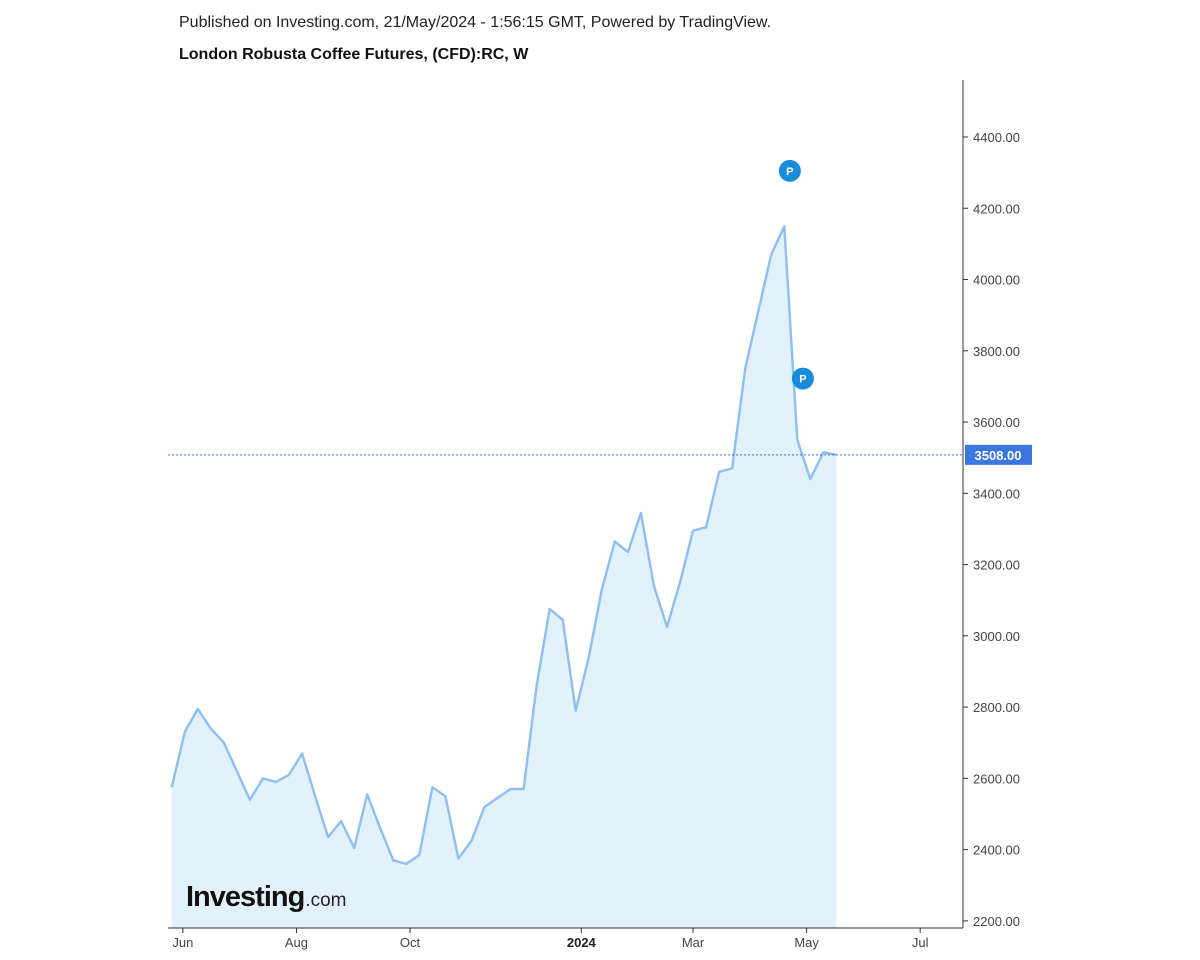 Image resolution: width=1200 pixels, height=960 pixels. I want to click on y-tick-label: 2600.00, so click(996, 778).